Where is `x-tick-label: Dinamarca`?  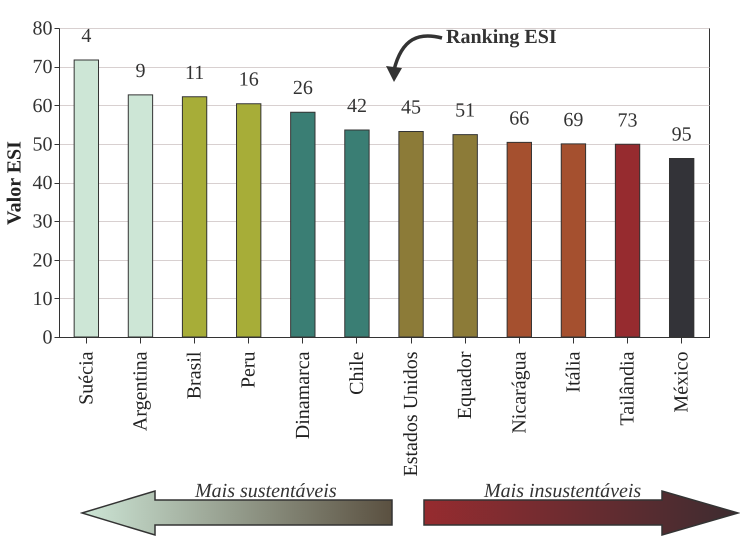 x-tick-label: Dinamarca is located at coordinates (303, 395).